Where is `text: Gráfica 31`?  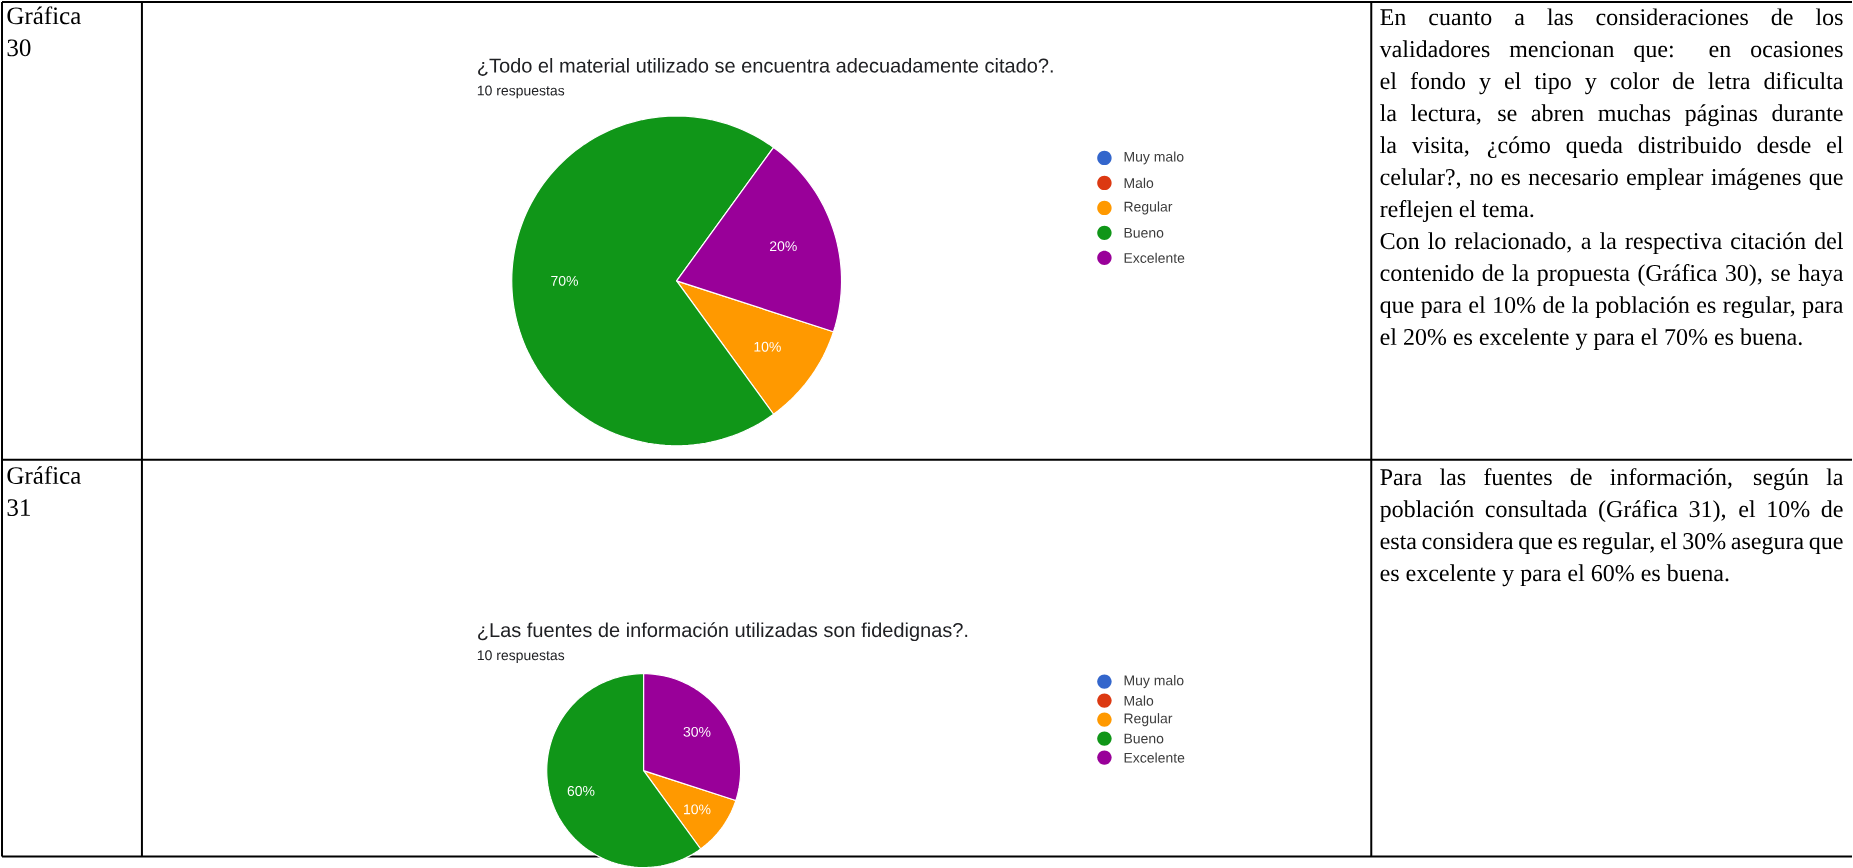
text: Gráfica 31 is located at coordinates (44, 491).